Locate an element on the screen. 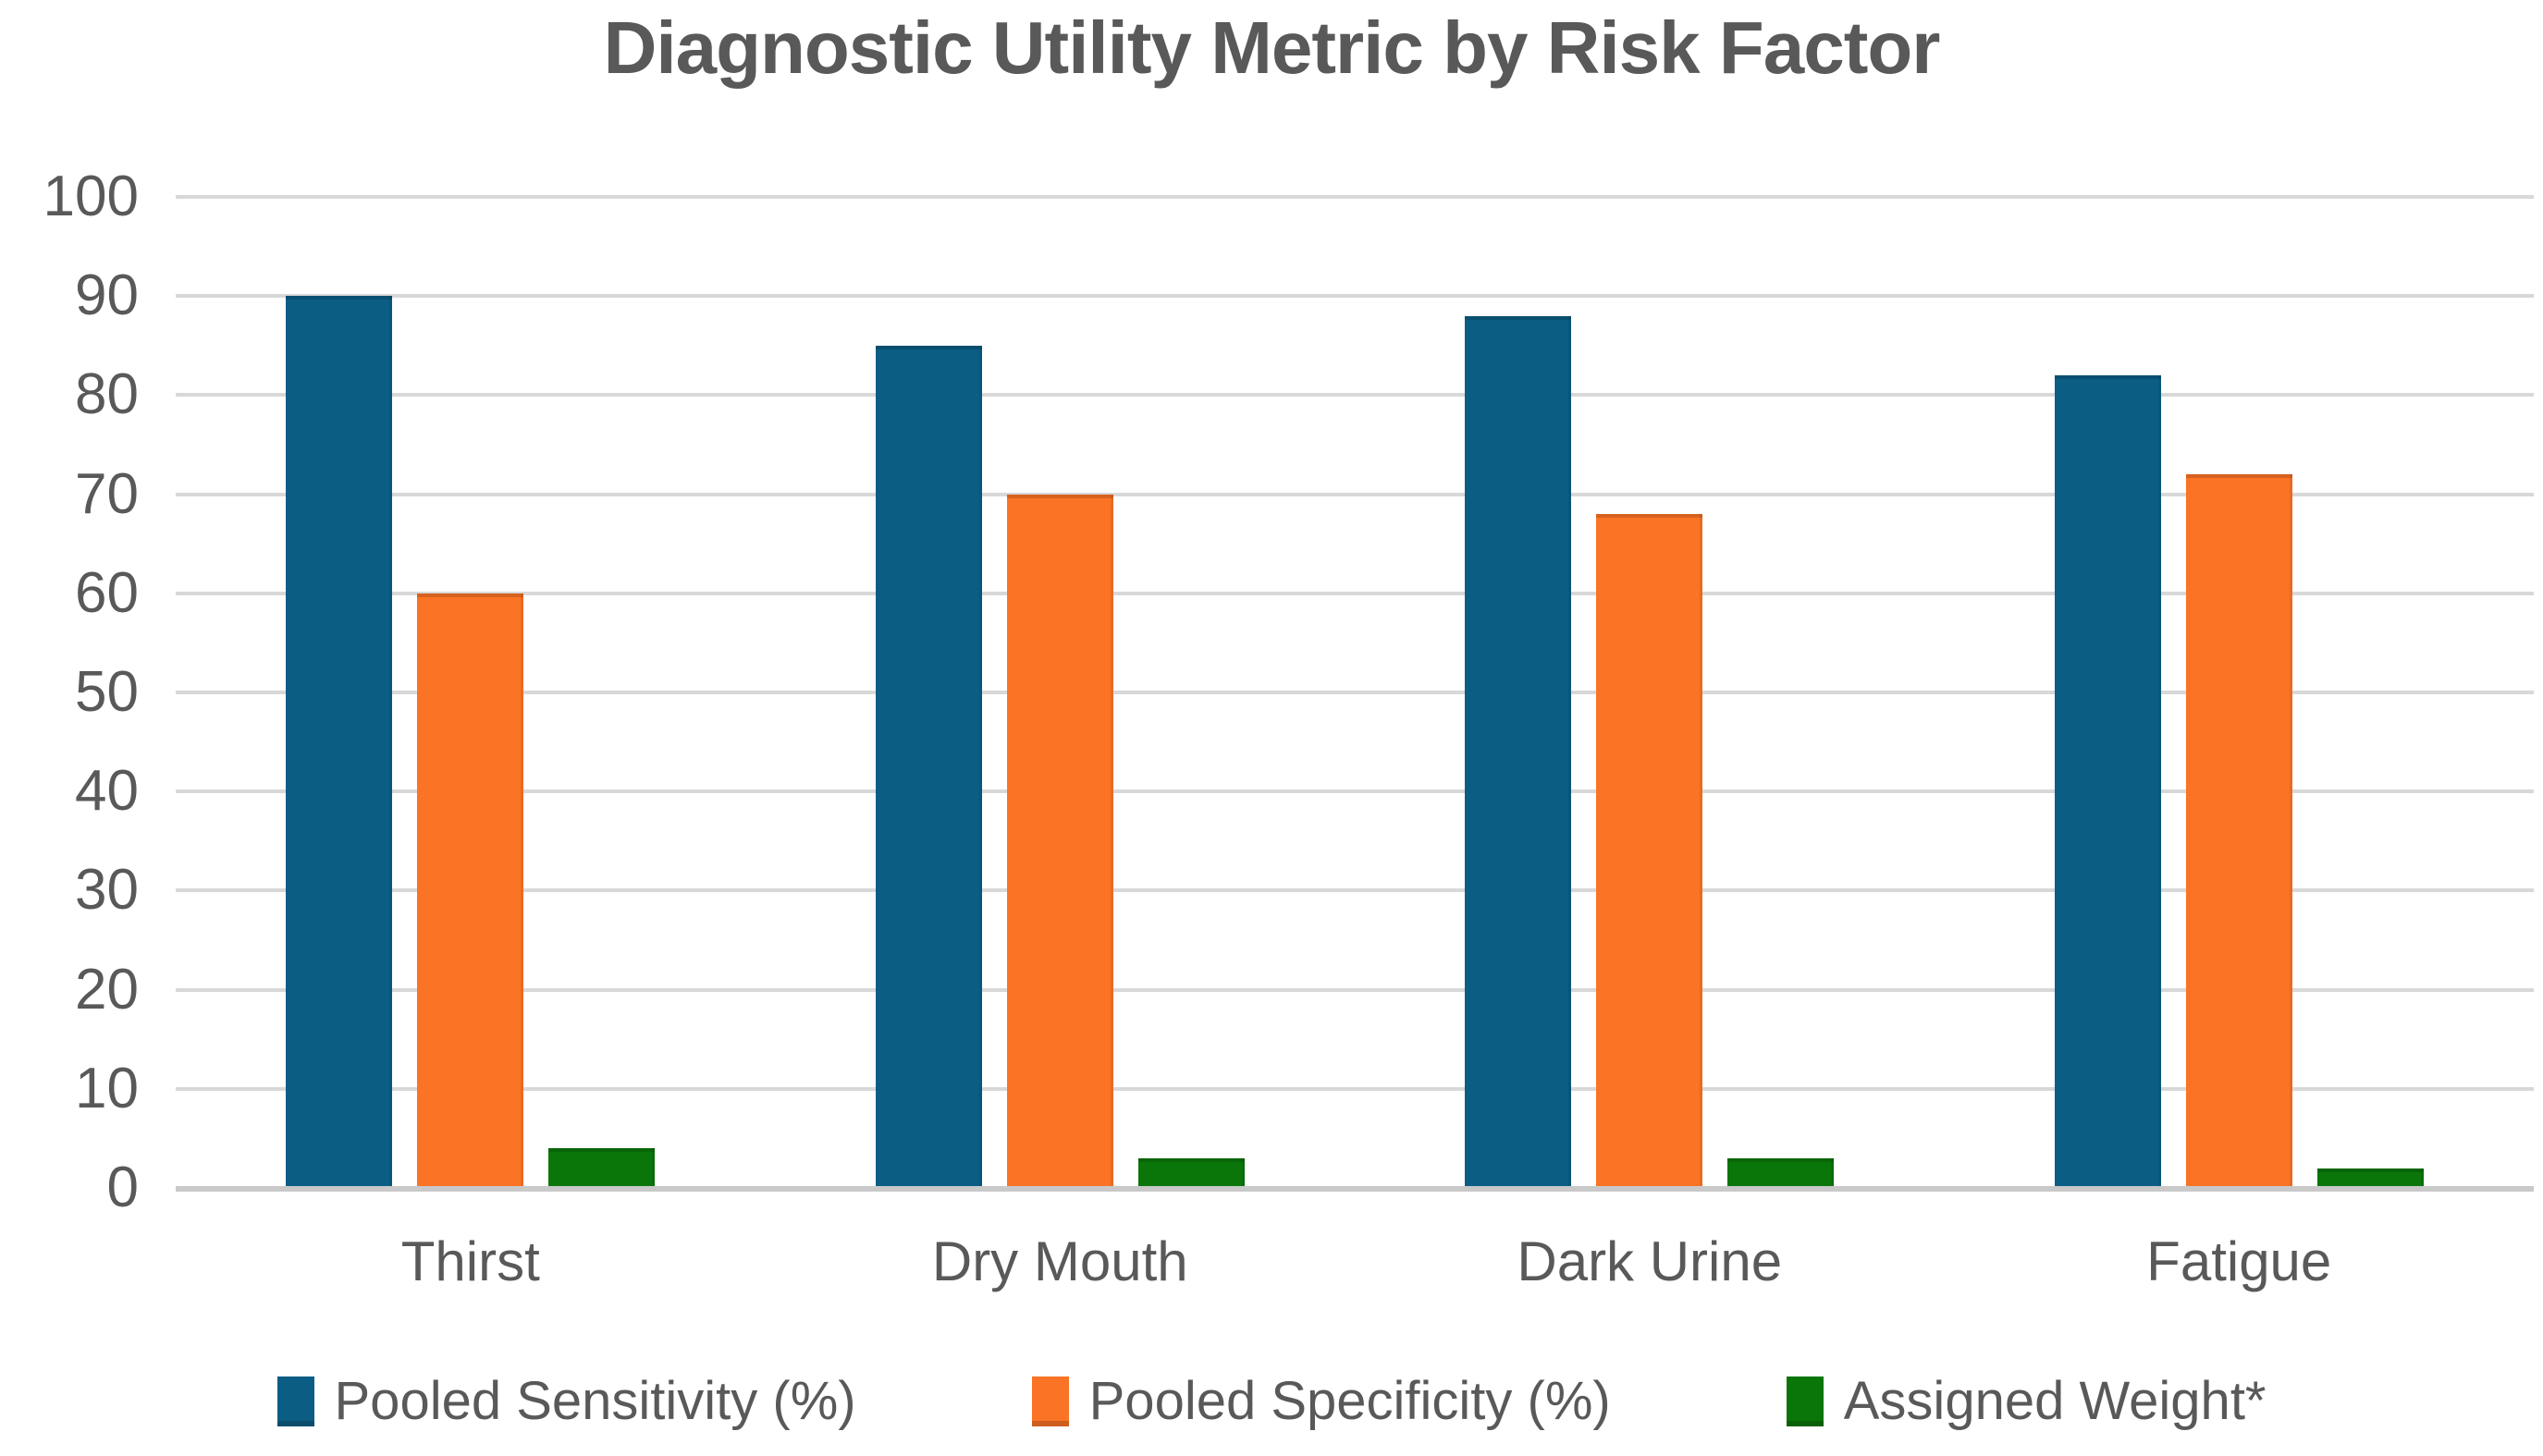 The image size is (2543, 1456). legend-item-pooled-sensitivity: Pooled Sensitivity (%) is located at coordinates (566, 1401).